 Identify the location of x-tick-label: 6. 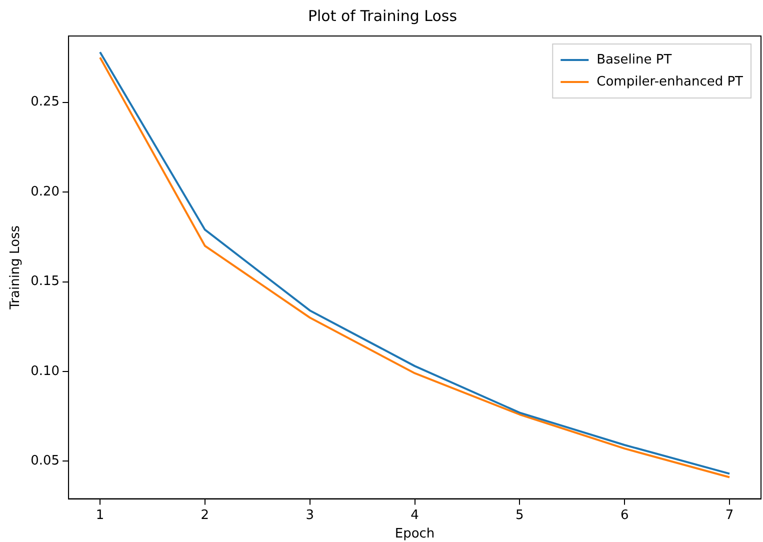
(624, 515).